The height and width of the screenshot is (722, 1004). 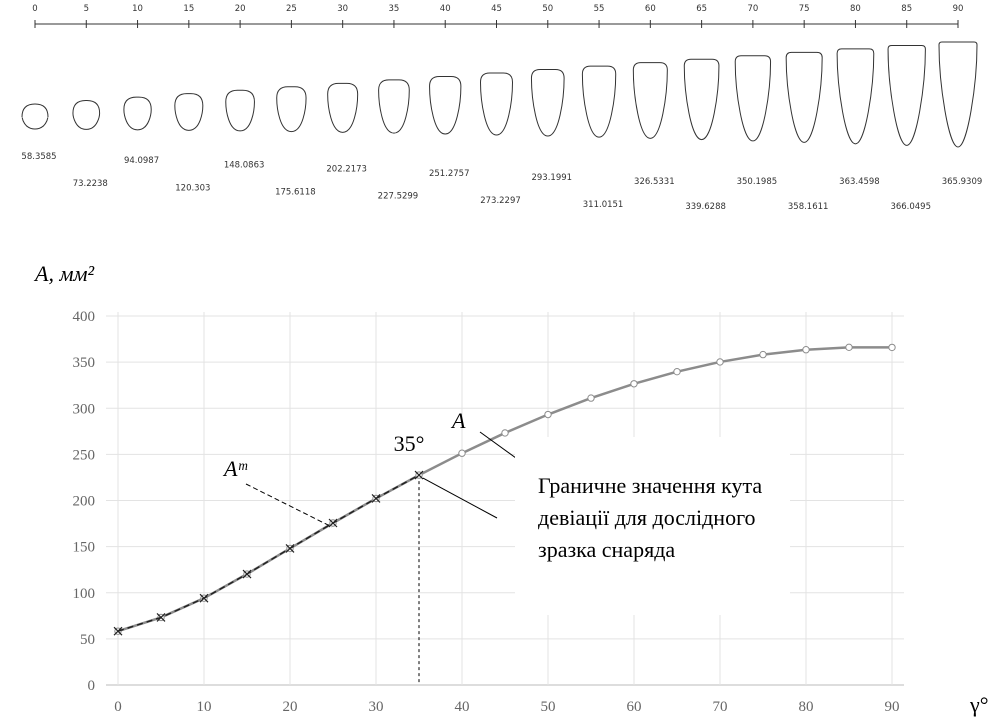 I want to click on x-tick-label: 30, so click(x=376, y=707).